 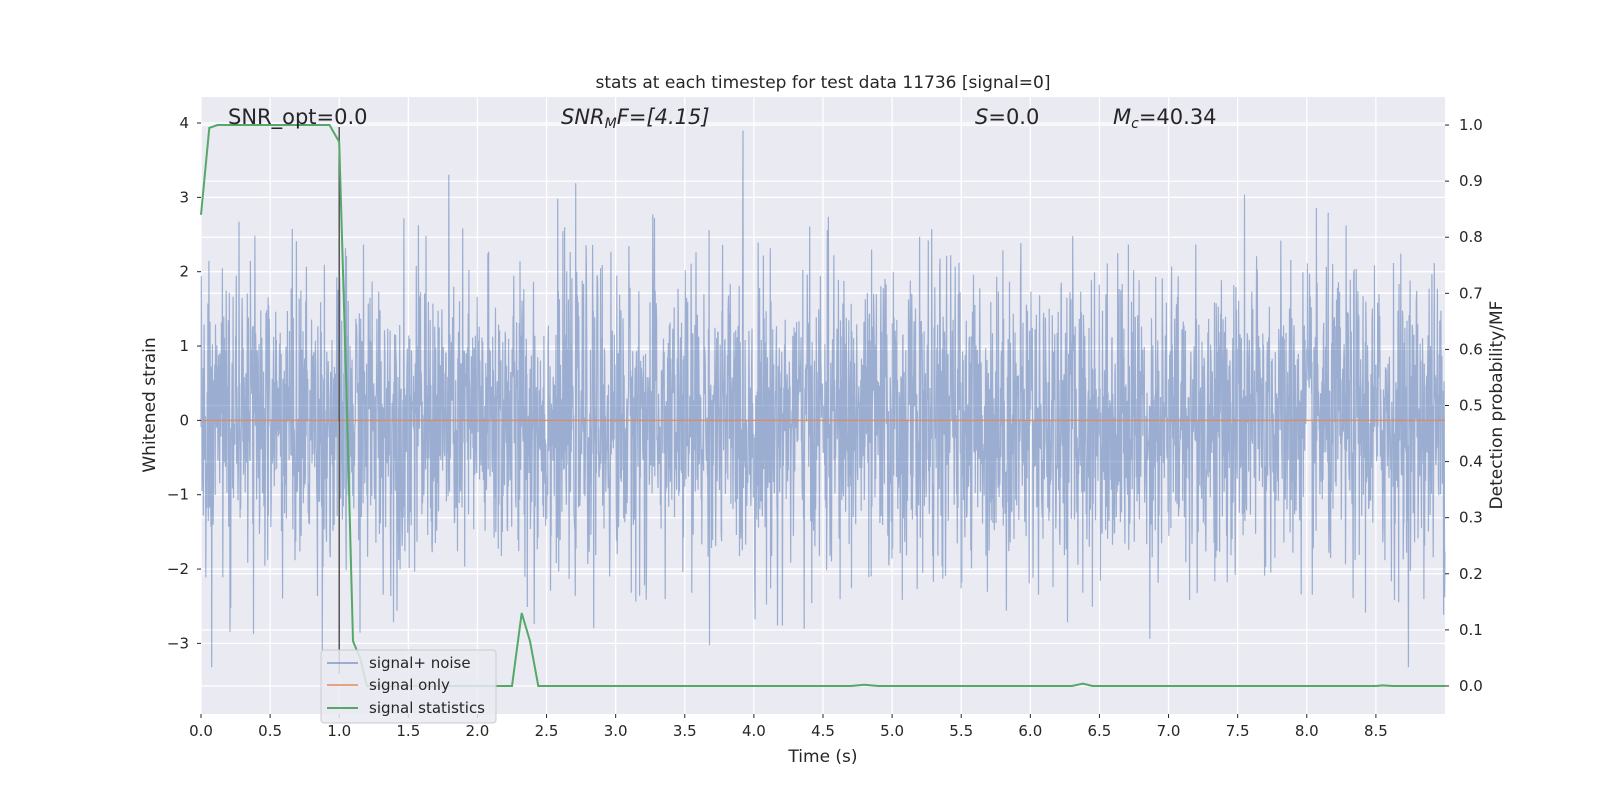 I want to click on y-tick-label: 3, so click(x=184, y=197).